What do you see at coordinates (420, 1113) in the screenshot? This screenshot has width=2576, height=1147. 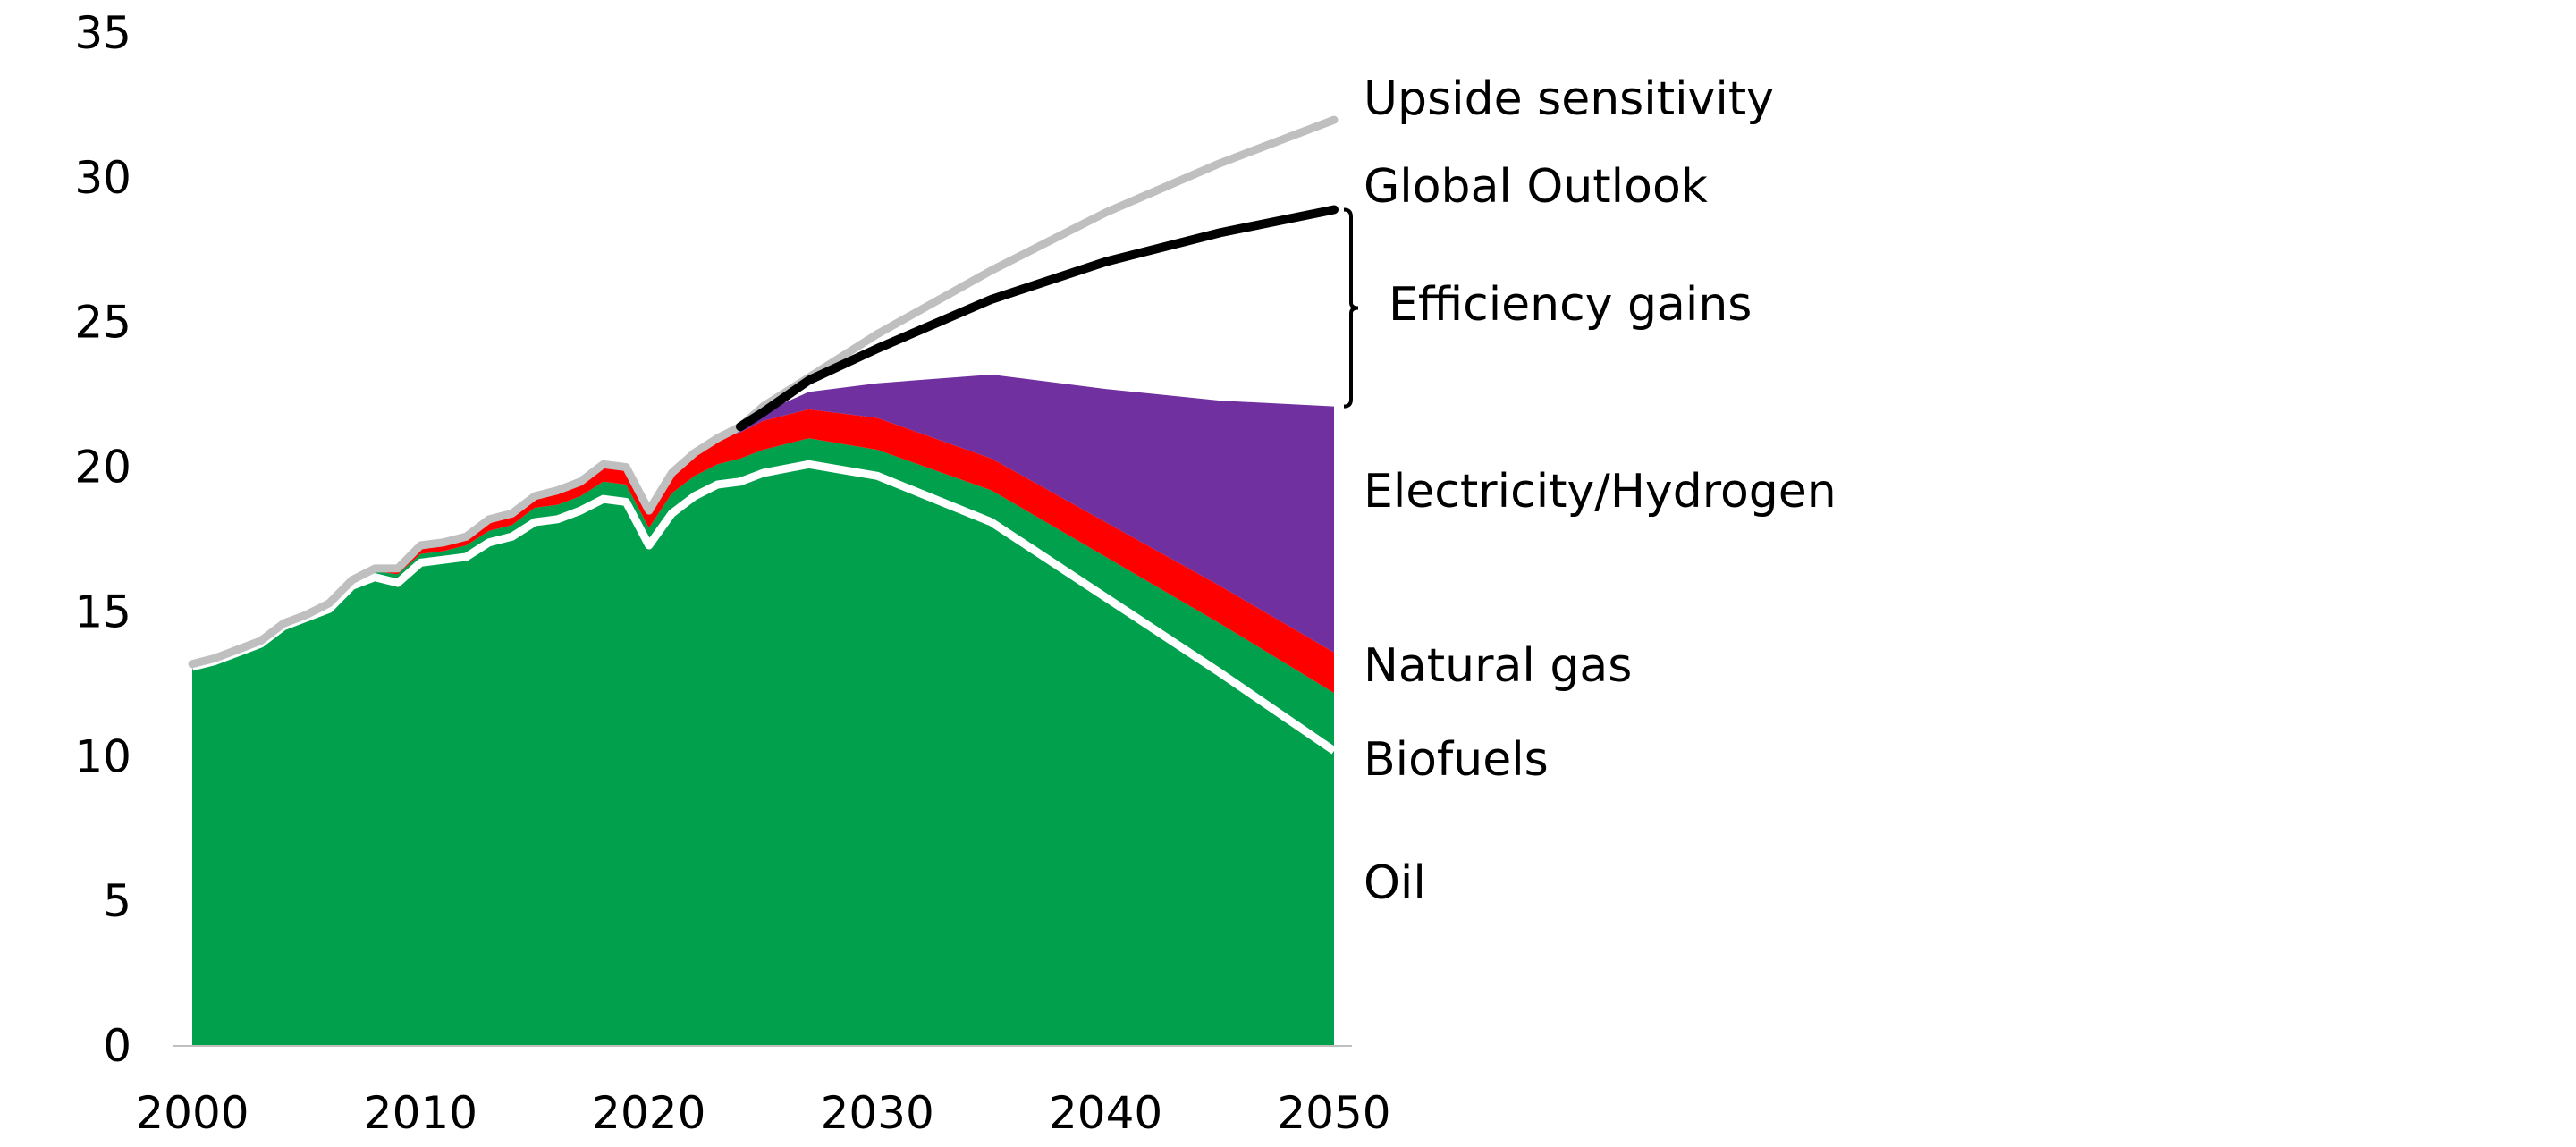 I see `x-tick-label: 2010` at bounding box center [420, 1113].